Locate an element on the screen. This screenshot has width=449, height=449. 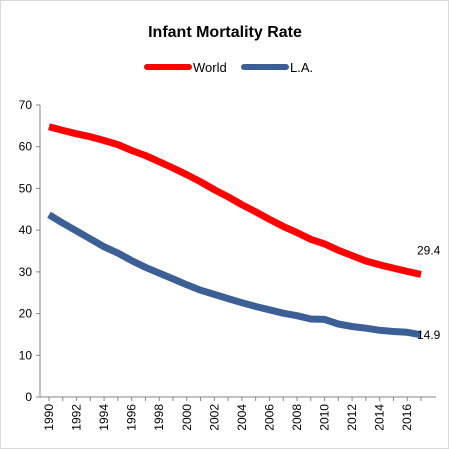
x-tick-label: 2000 is located at coordinates (187, 417).